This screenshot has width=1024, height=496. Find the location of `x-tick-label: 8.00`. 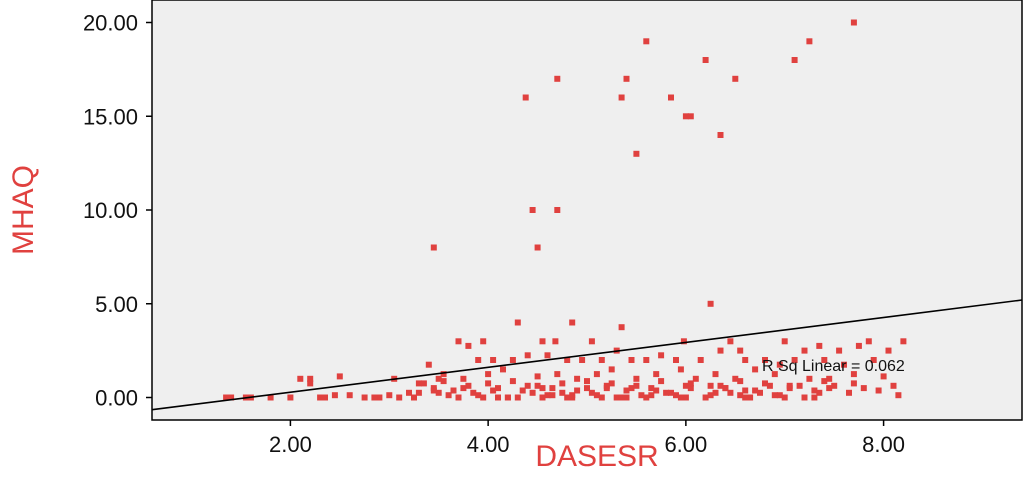

x-tick-label: 8.00 is located at coordinates (883, 444).